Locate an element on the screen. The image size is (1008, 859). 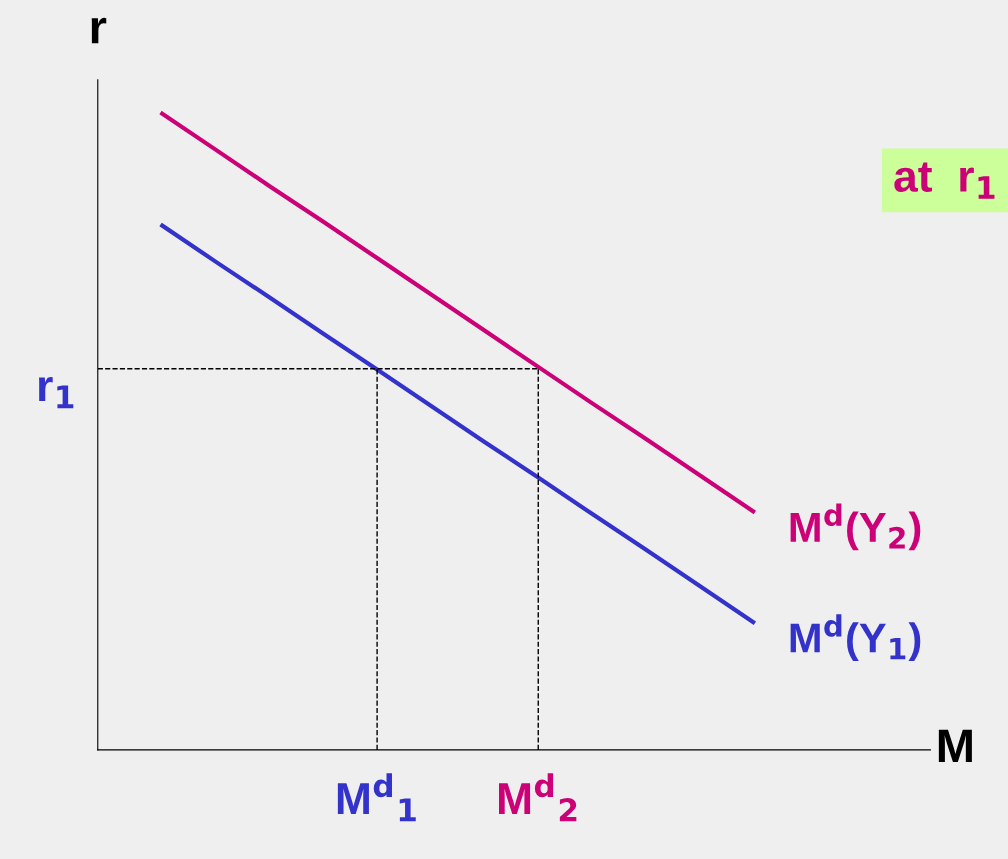
text: at r$_{1}$ is located at coordinates (944, 180).